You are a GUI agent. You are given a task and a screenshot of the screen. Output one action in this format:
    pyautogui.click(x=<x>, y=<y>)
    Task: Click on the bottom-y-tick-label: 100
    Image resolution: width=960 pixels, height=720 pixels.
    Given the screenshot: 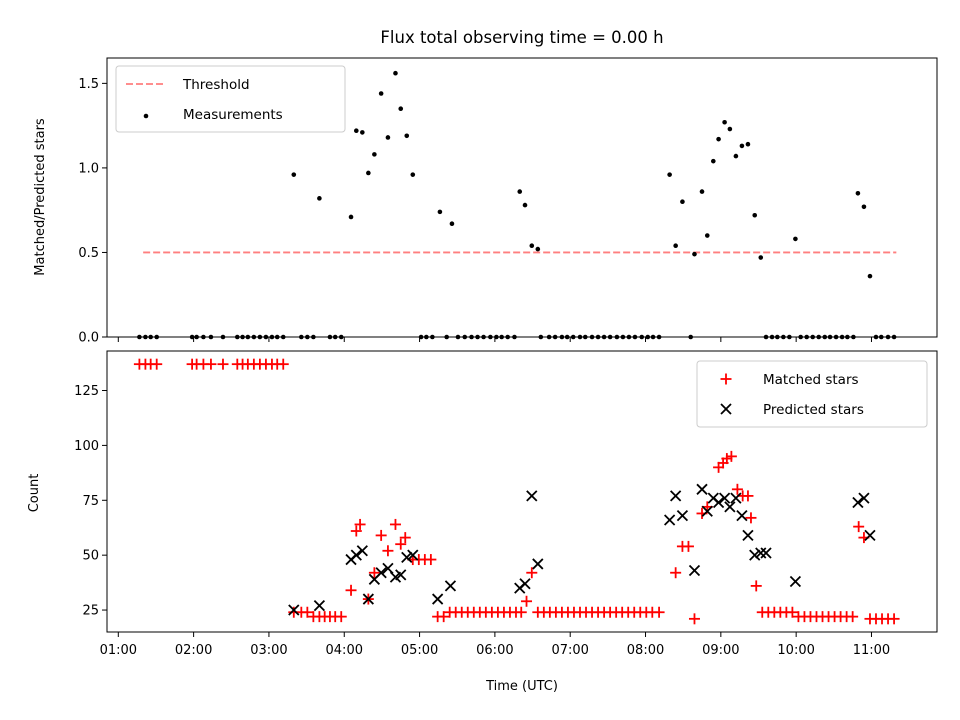 What is the action you would take?
    pyautogui.click(x=86, y=446)
    